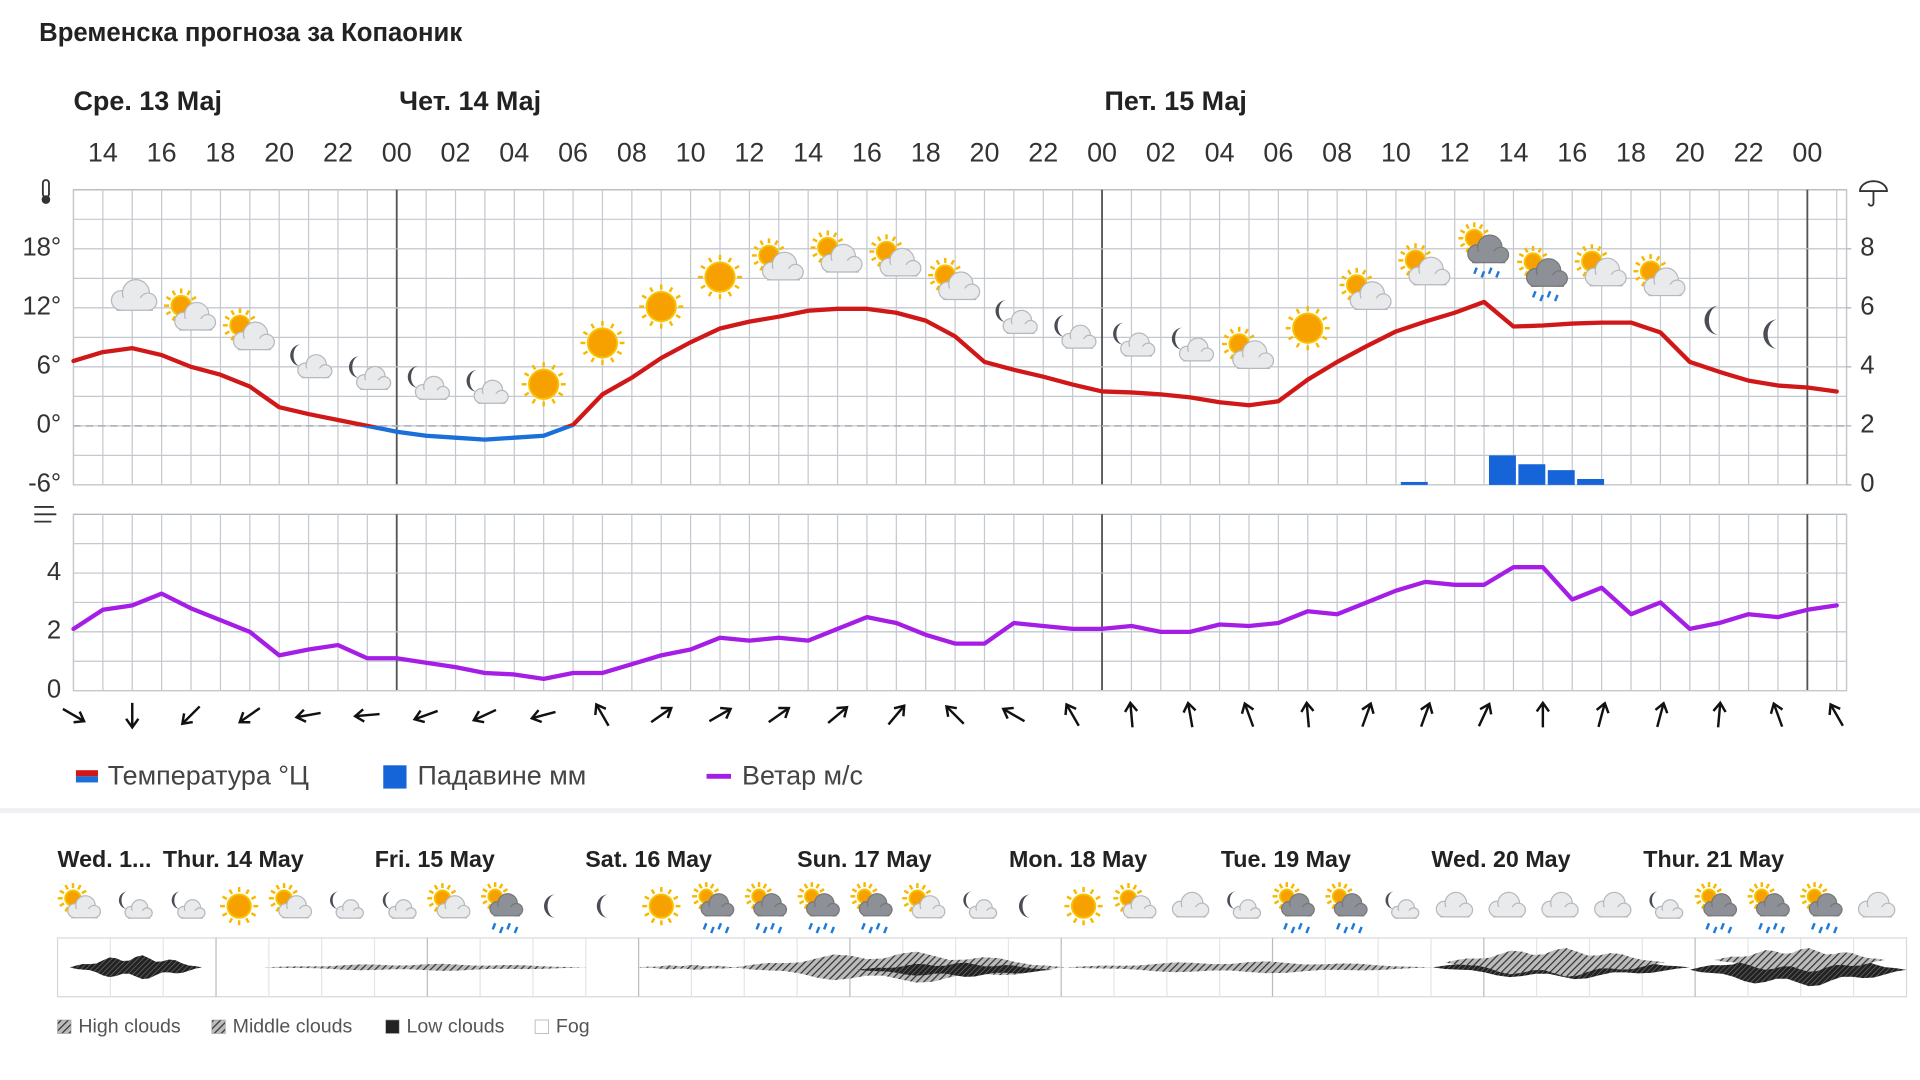 Image resolution: width=1920 pixels, height=1080 pixels. Describe the element at coordinates (1161, 152) in the screenshot. I see `hour-label: 02` at that location.